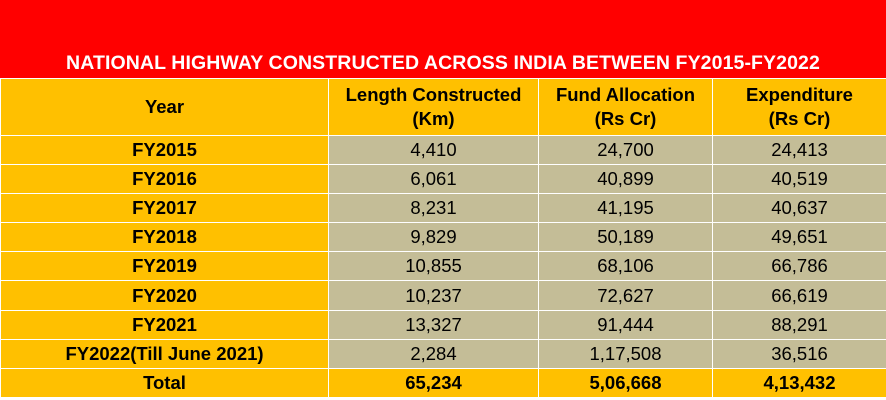 The width and height of the screenshot is (886, 400). What do you see at coordinates (625, 237) in the screenshot?
I see `fund-cell: 50,189` at bounding box center [625, 237].